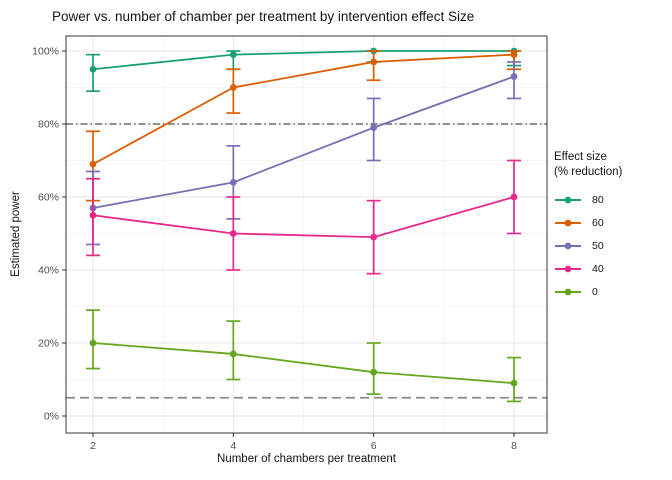 This screenshot has height=480, width=672. I want to click on legend: Effect size (% reduction) 80 60 50 40 0, so click(612, 227).